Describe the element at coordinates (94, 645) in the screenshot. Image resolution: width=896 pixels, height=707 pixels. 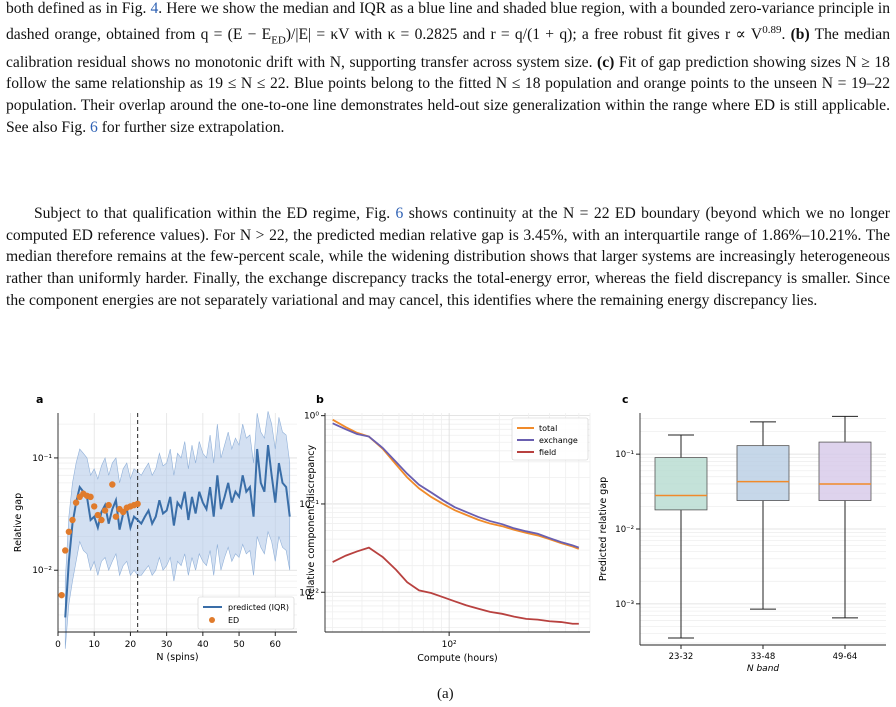
I see `x-tick-label: 10` at that location.